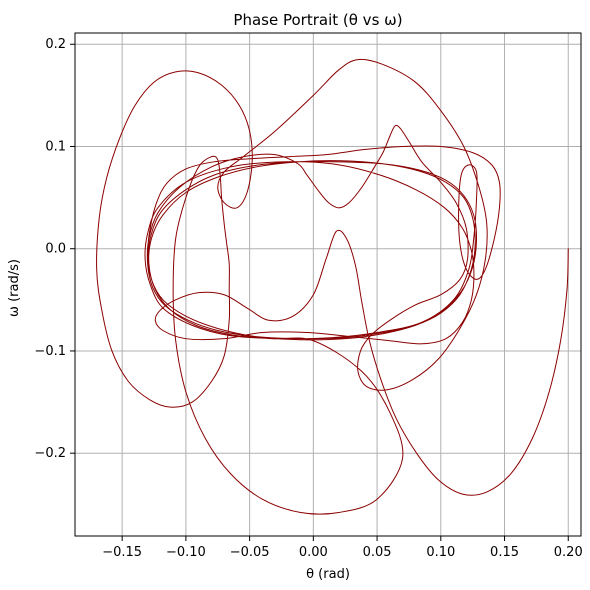  What do you see at coordinates (313, 552) in the screenshot?
I see `x-tick-label: 0.00` at bounding box center [313, 552].